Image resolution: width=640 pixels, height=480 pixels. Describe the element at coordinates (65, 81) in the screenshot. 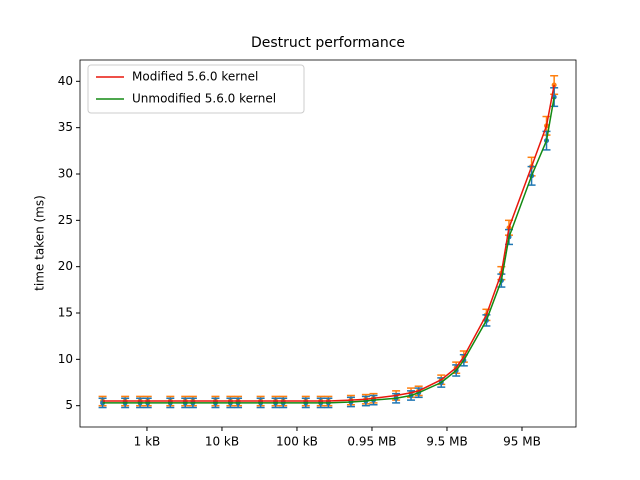

I see `y-tick-label: 40` at that location.